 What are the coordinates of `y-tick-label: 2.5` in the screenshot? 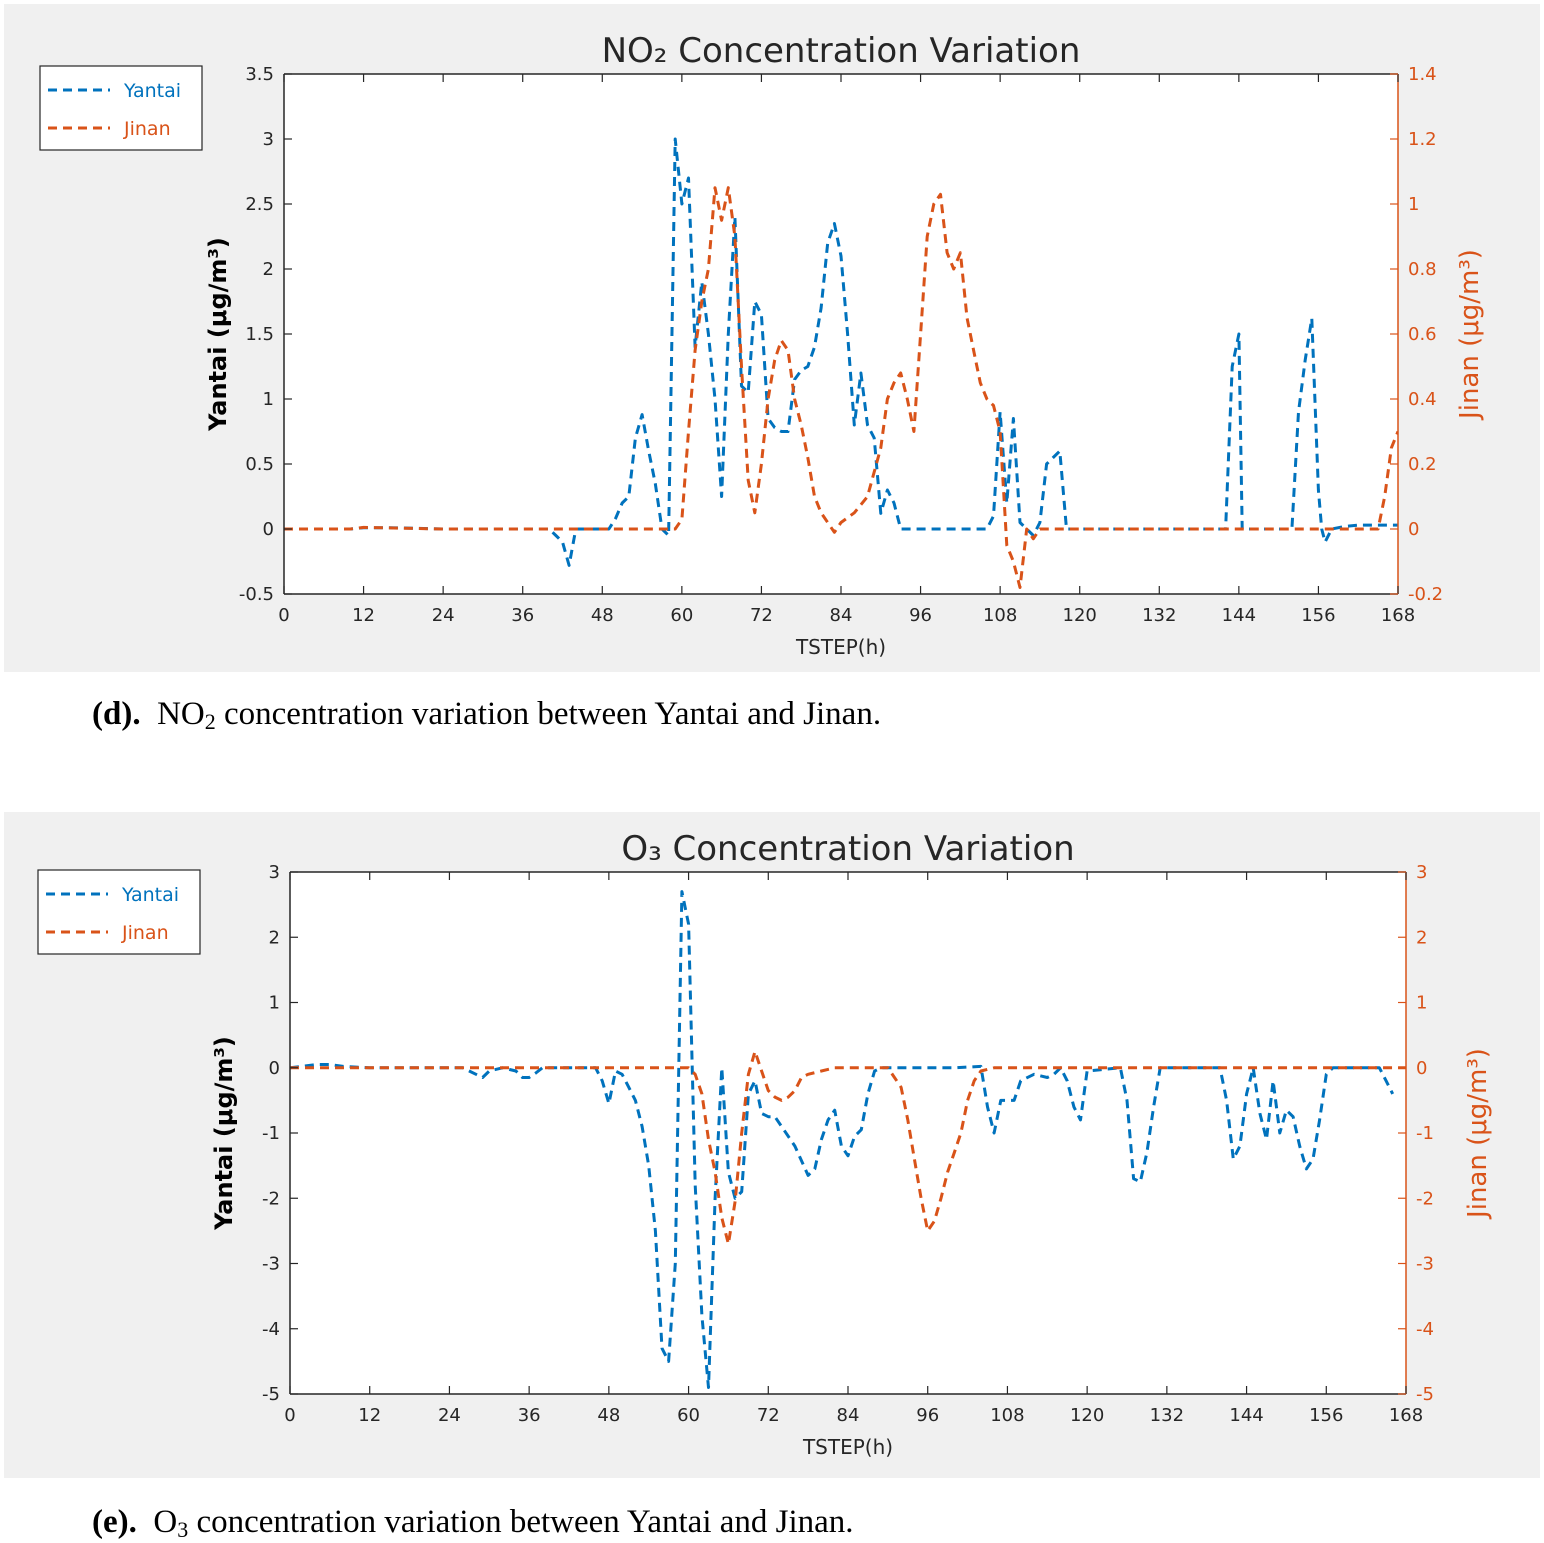 It's located at (259, 204).